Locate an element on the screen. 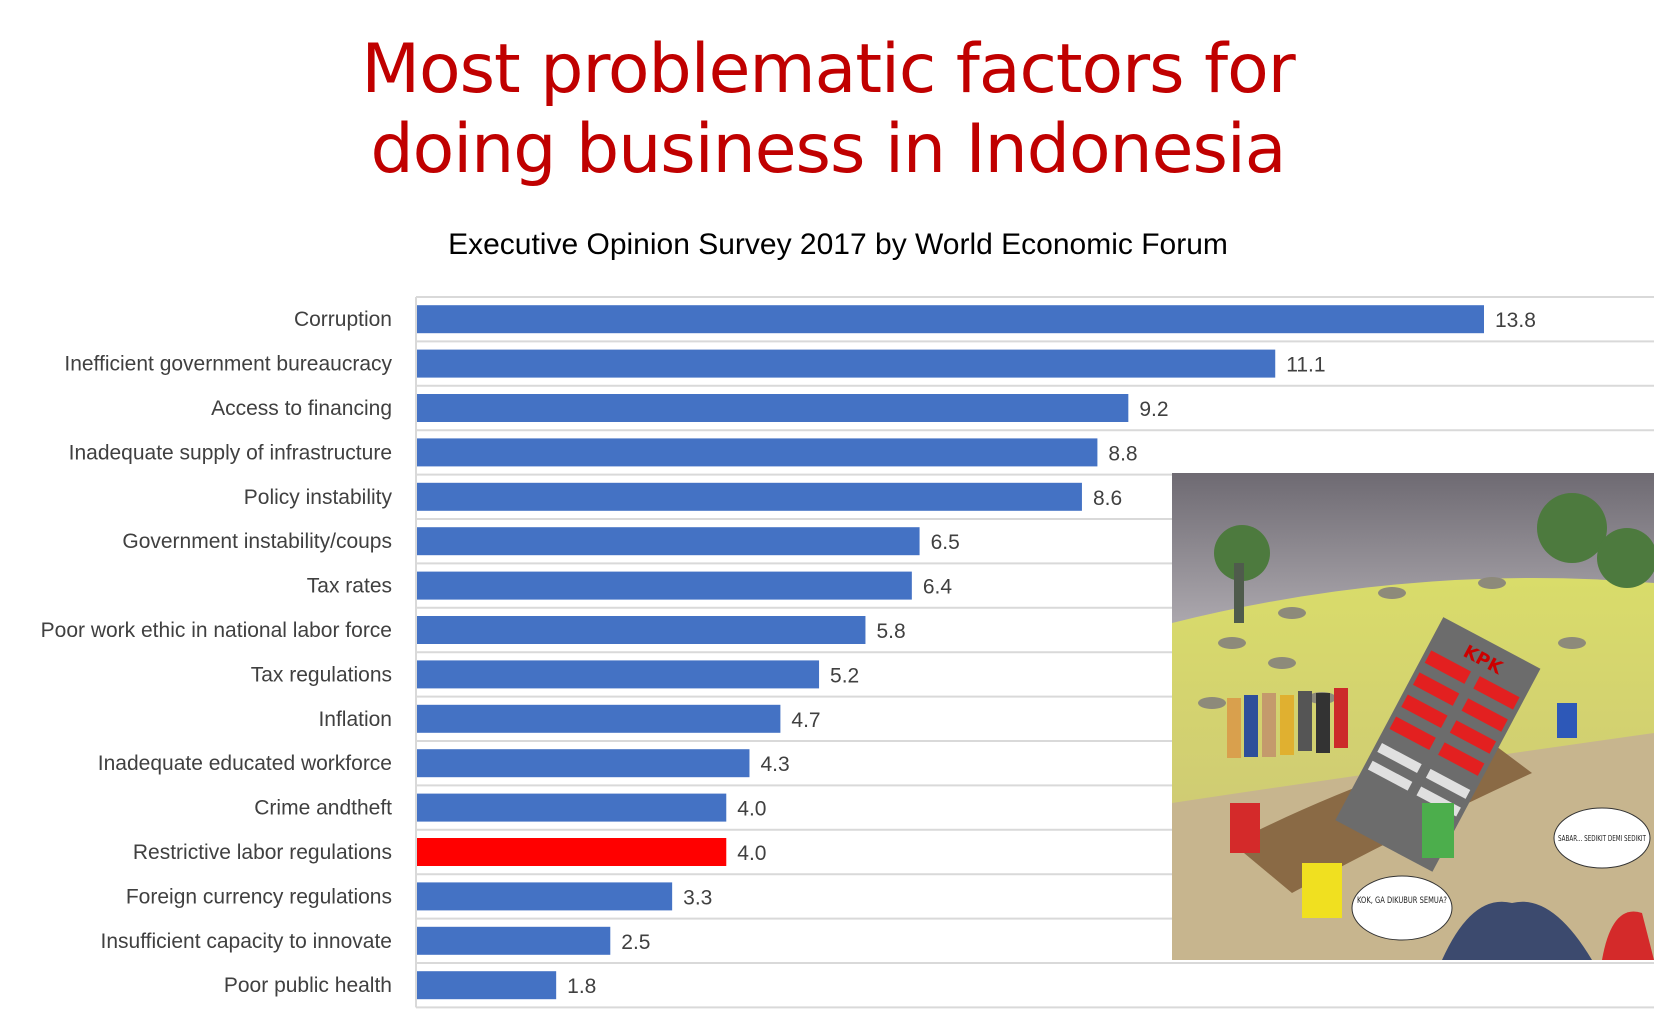  value-label: 8.6 is located at coordinates (1107, 498).